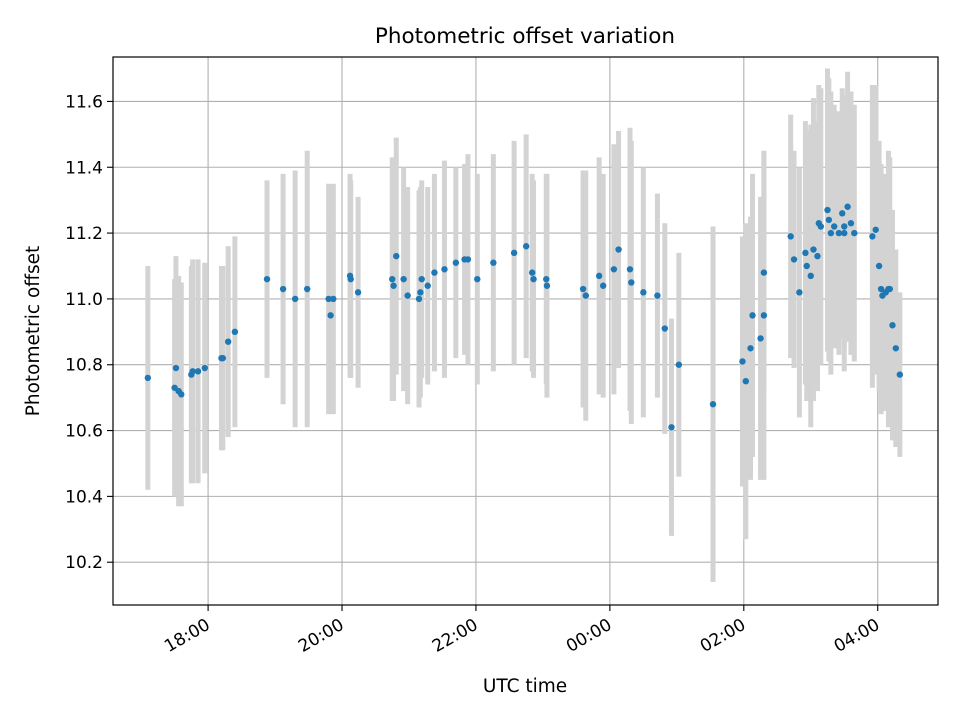  I want to click on y-tick-label: 11.6, so click(84, 102).